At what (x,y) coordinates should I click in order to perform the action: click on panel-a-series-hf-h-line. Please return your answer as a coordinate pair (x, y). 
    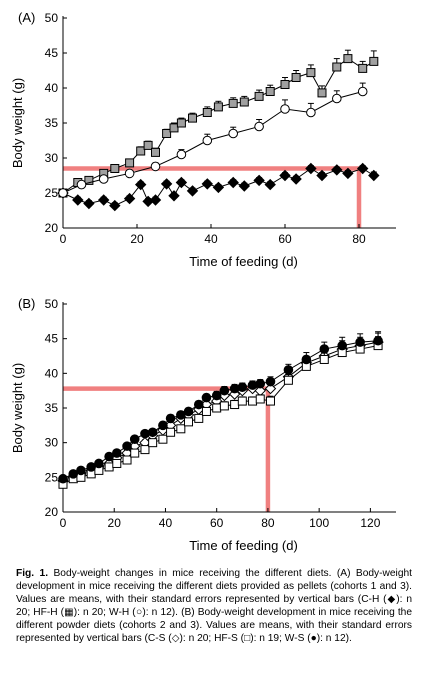
    Looking at the image, I should click on (218, 125).